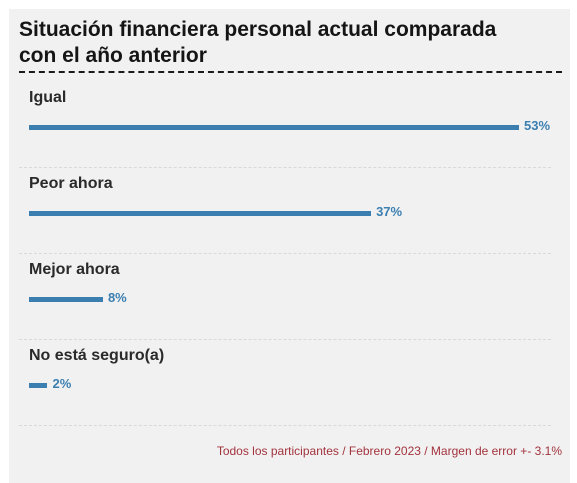 The width and height of the screenshot is (577, 483). What do you see at coordinates (389, 211) in the screenshot?
I see `bar-value-label: 37%` at bounding box center [389, 211].